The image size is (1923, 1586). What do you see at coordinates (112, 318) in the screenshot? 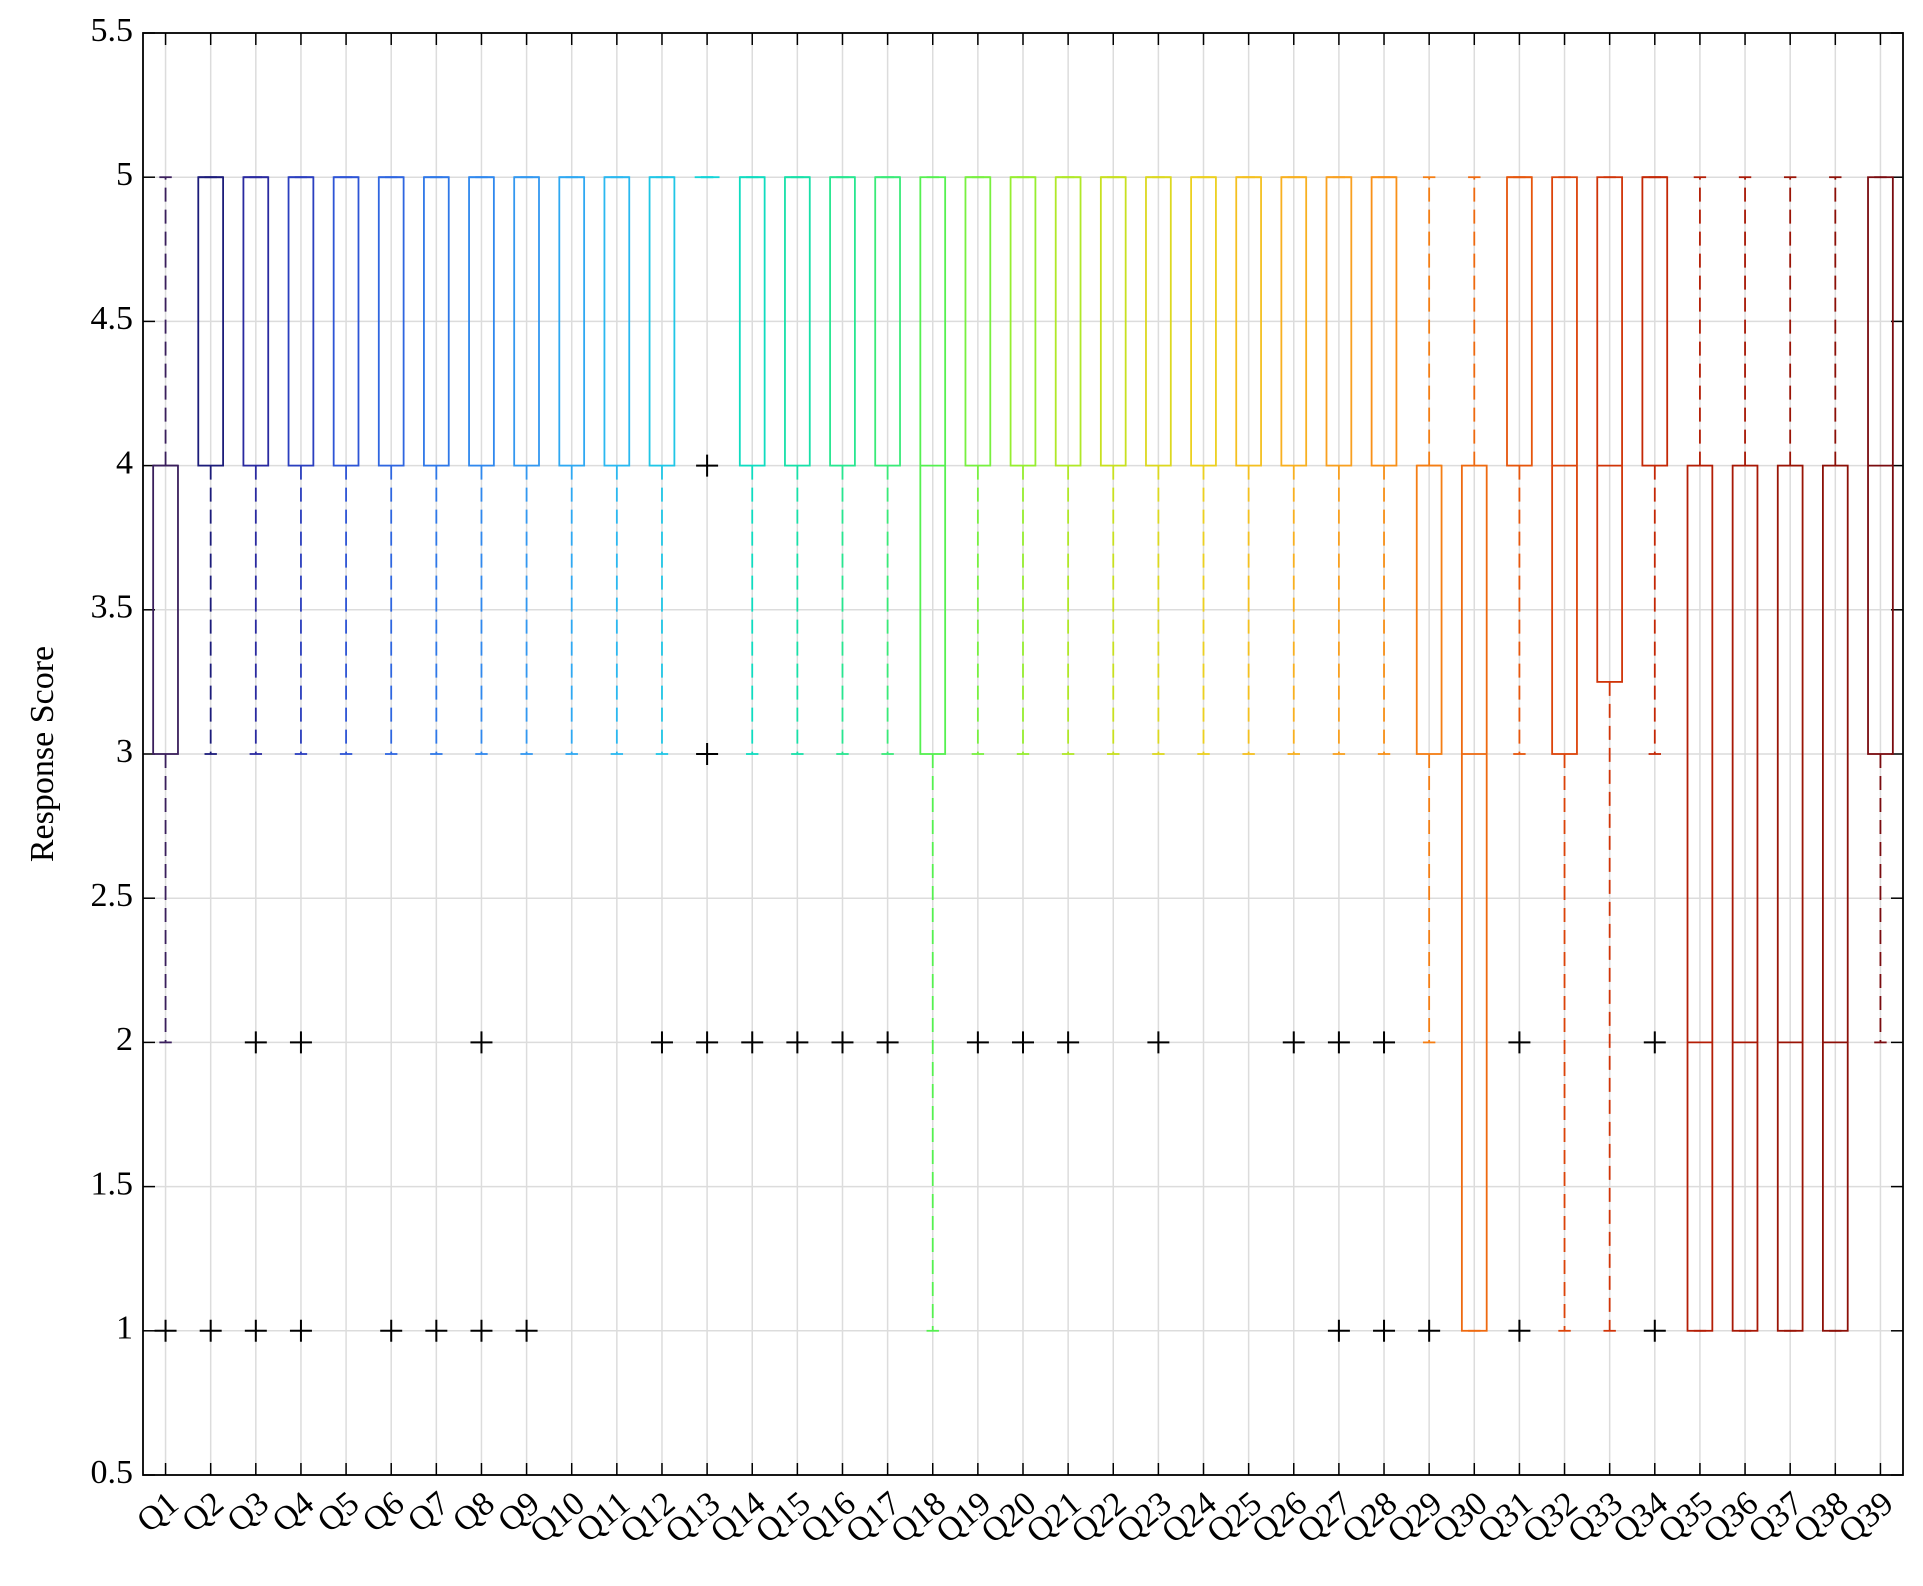
I see `y-tick-label: 4.5` at bounding box center [112, 318].